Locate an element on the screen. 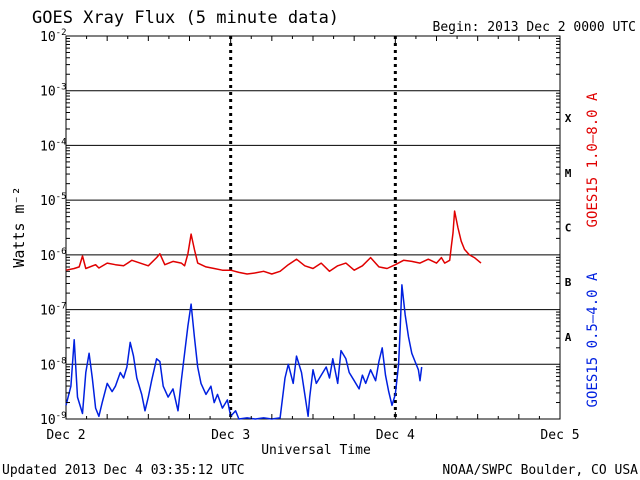  flare-class-label: C is located at coordinates (568, 228).